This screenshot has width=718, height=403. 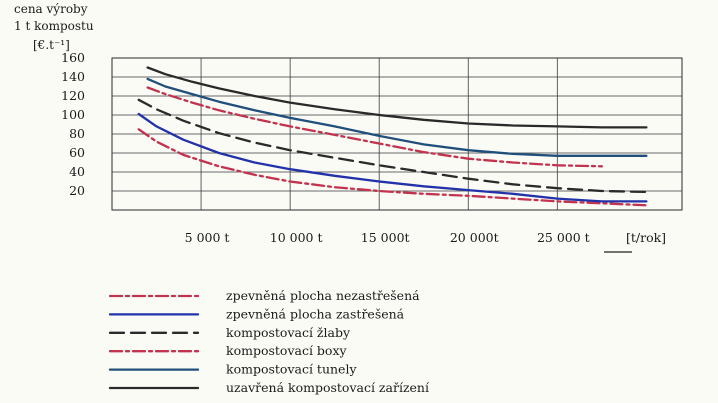 I want to click on y-tick-label-0: 20, so click(x=77, y=190).